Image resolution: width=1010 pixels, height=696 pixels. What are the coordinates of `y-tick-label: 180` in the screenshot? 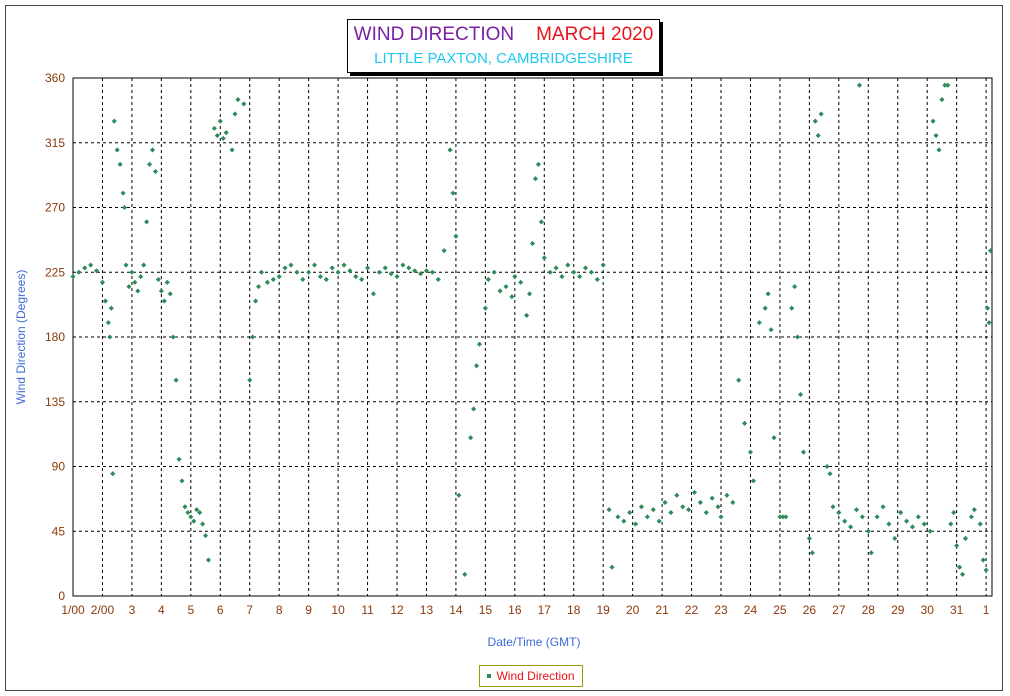 It's located at (55, 337).